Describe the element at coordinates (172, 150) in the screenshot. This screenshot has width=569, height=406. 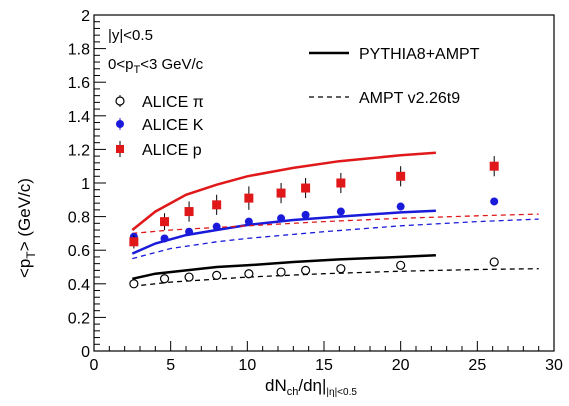
I see `legend-proton-label: ALICE p` at that location.